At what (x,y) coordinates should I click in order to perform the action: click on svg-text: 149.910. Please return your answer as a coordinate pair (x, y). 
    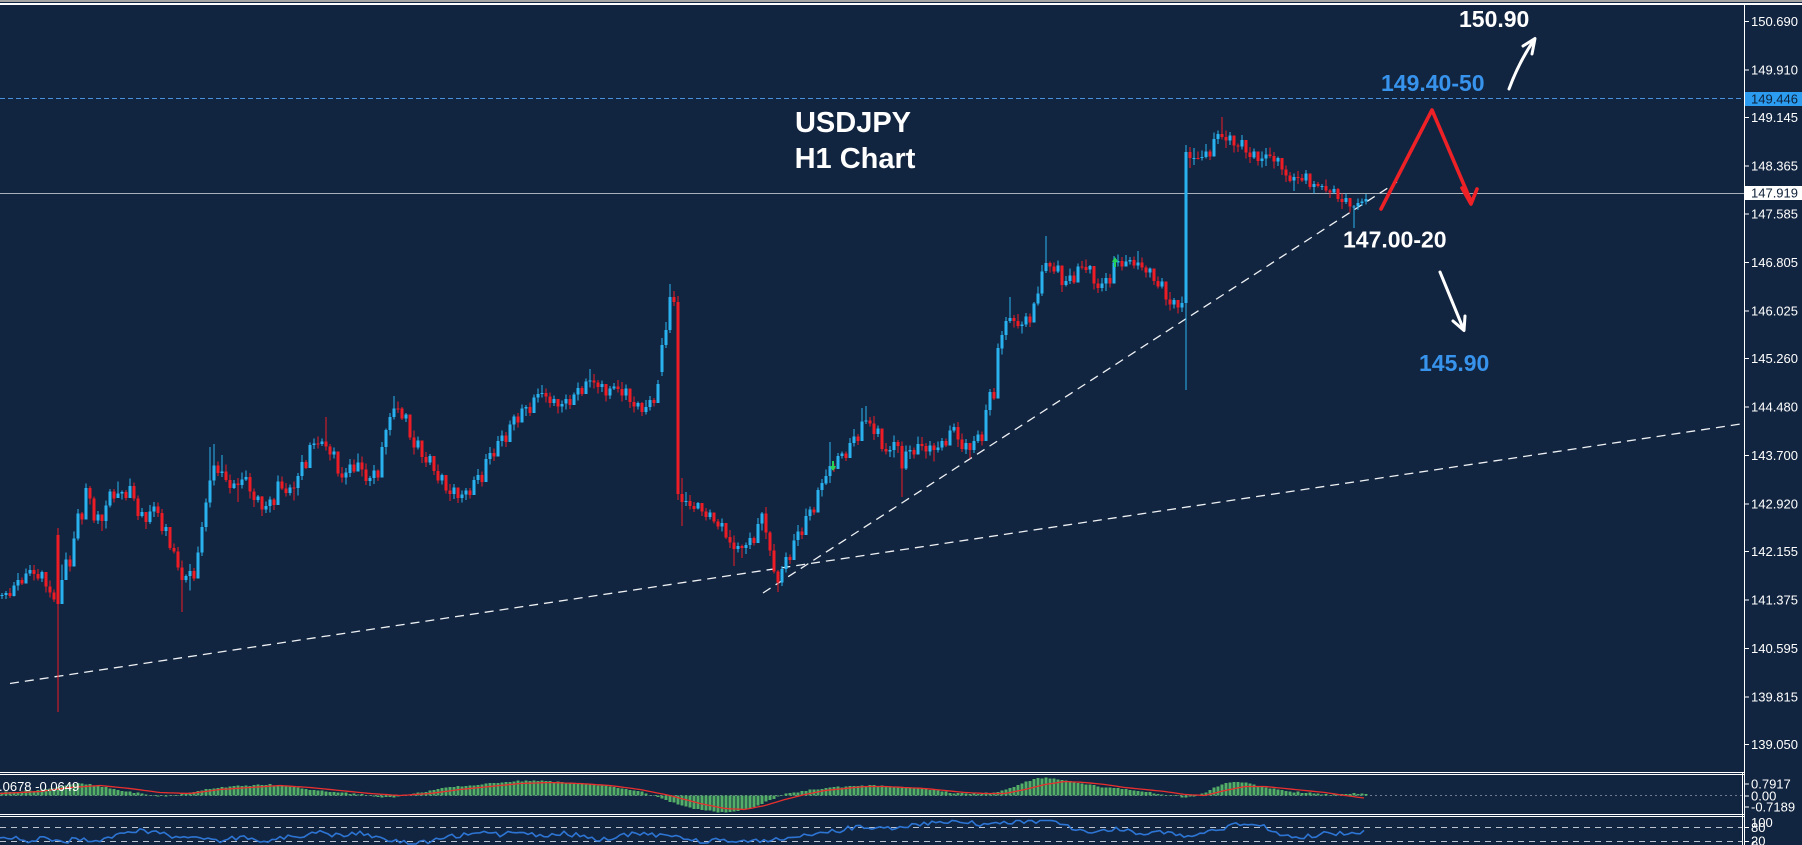
    Looking at the image, I should click on (1774, 69).